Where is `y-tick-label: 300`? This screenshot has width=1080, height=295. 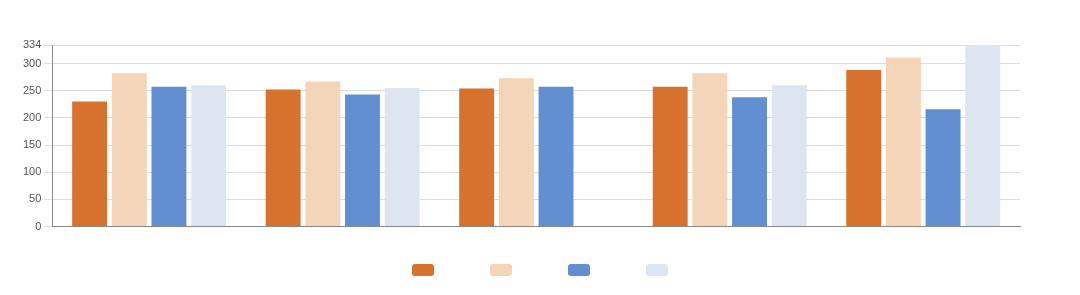
y-tick-label: 300 is located at coordinates (32, 62).